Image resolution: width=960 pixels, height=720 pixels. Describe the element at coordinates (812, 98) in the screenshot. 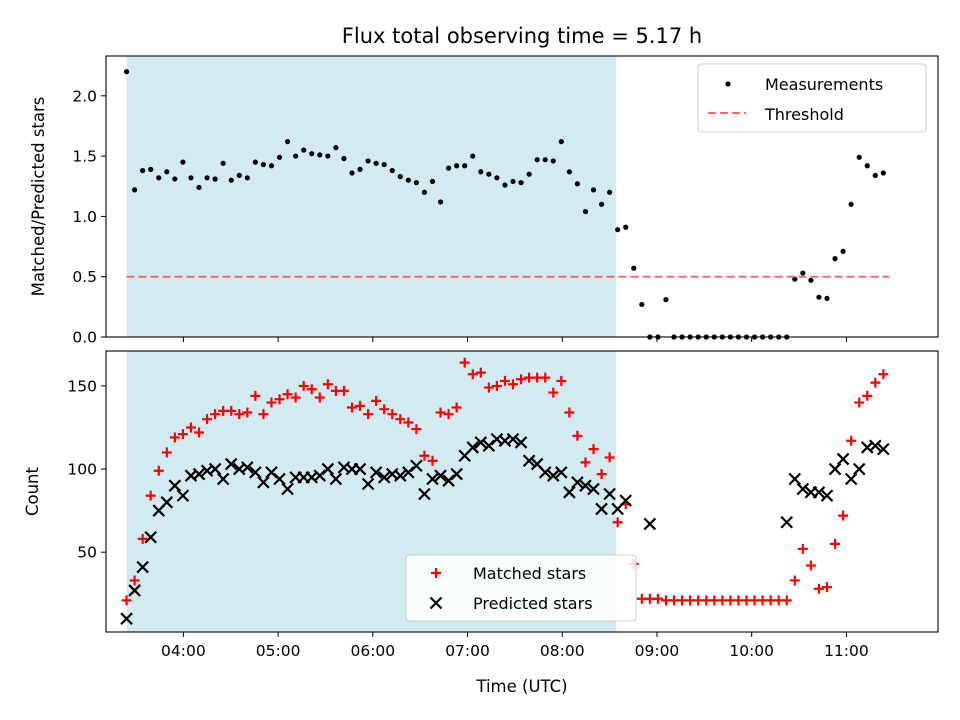

I see `legend-box` at that location.